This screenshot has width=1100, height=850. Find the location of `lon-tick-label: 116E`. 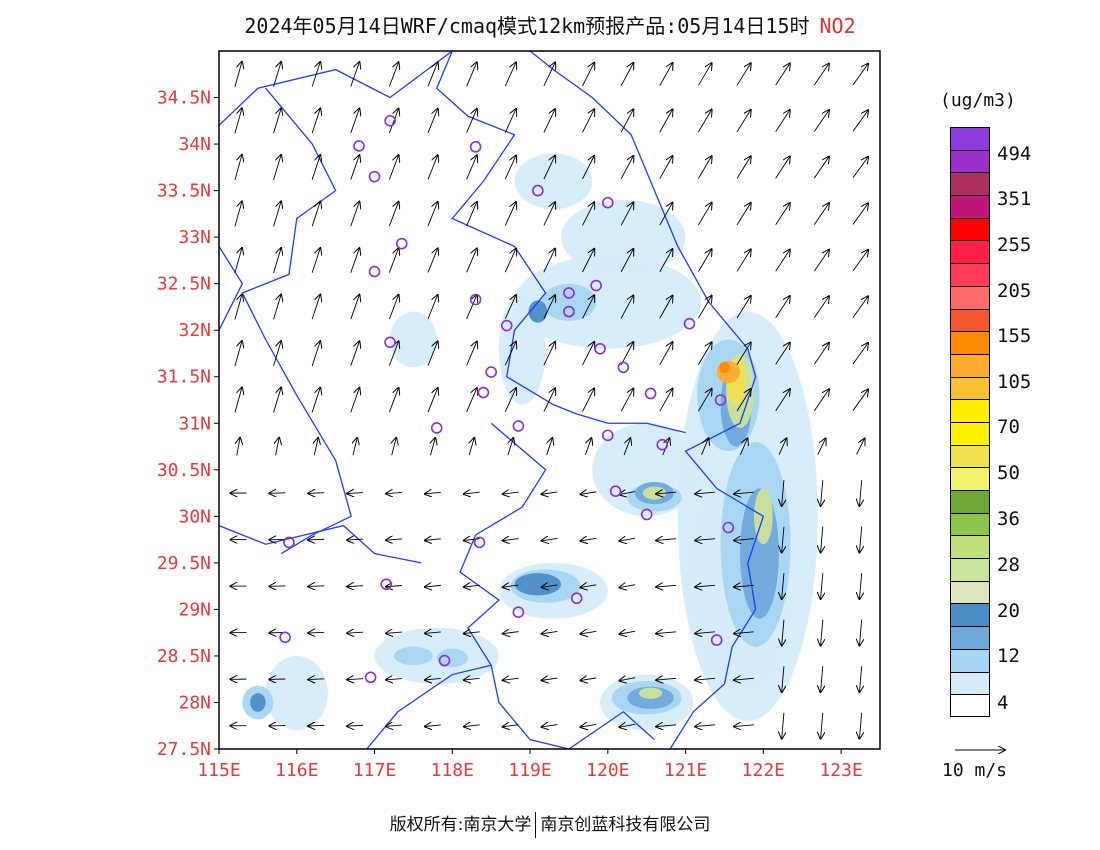

lon-tick-label: 116E is located at coordinates (296, 770).